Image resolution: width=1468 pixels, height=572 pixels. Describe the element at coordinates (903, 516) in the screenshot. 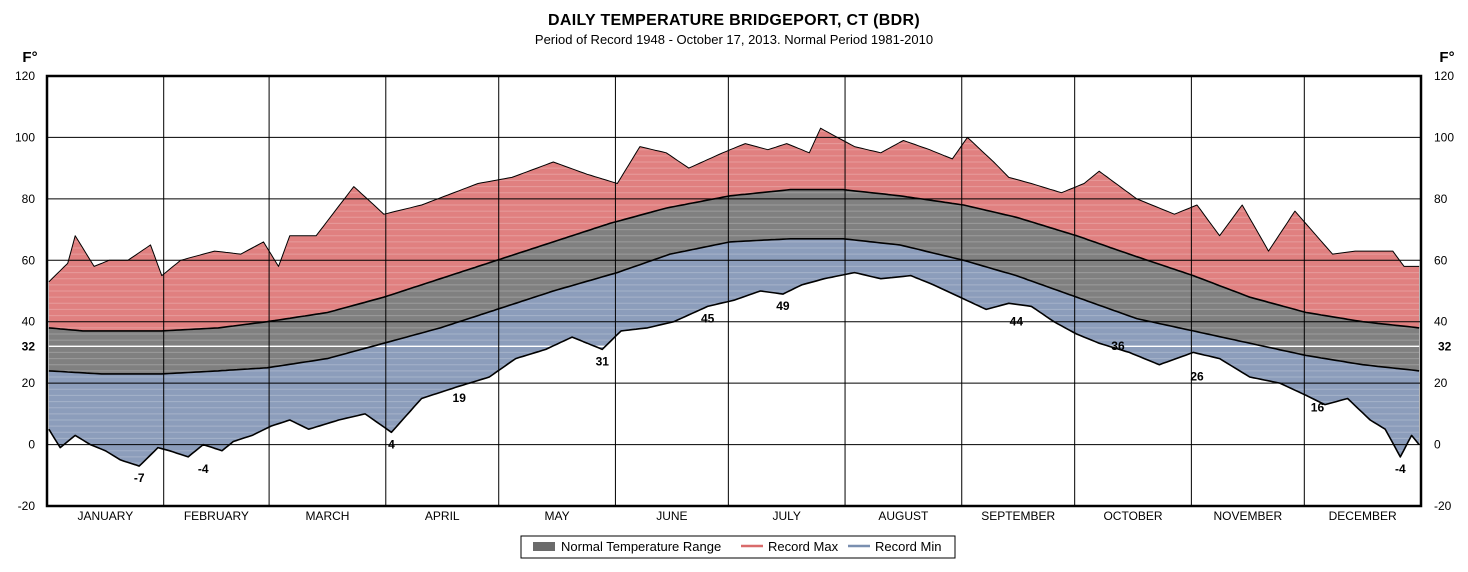

I see `month-label: AUGUST` at that location.